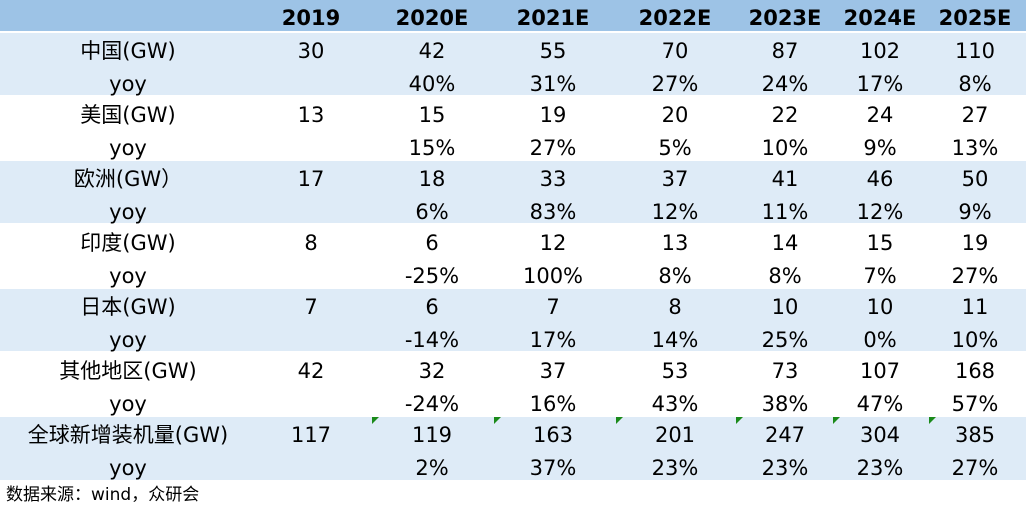 The height and width of the screenshot is (510, 1026). I want to click on cell-value: 247, so click(785, 435).